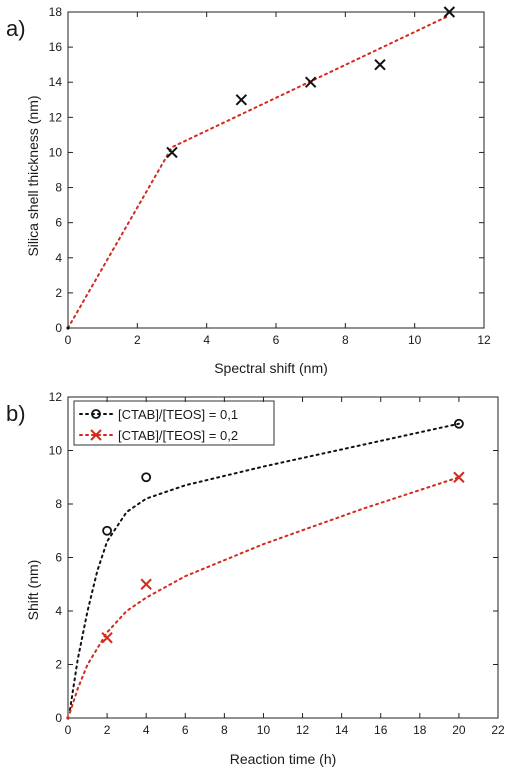 Image resolution: width=512 pixels, height=779 pixels. I want to click on panel-b-1-x-tick-label: 2, so click(107, 730).